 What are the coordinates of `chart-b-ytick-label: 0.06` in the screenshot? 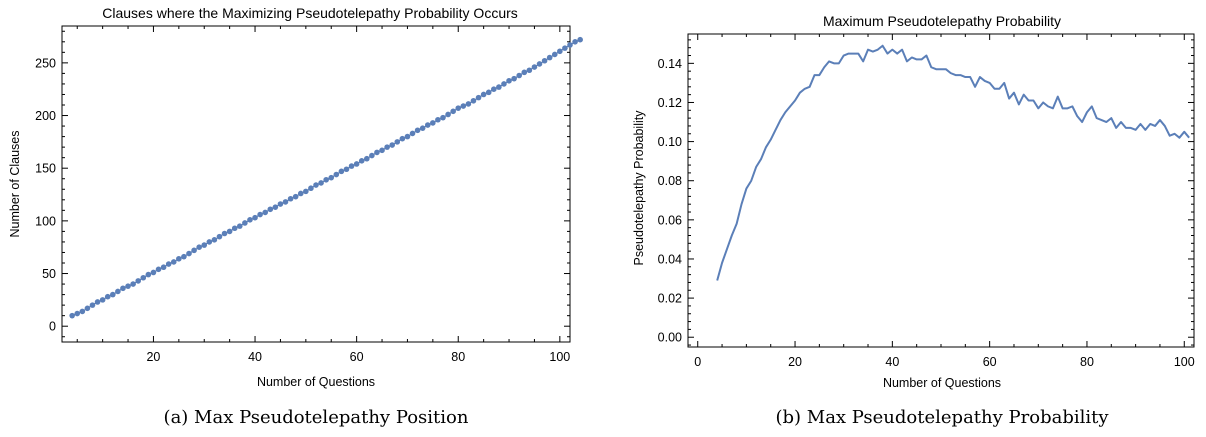 It's located at (670, 220).